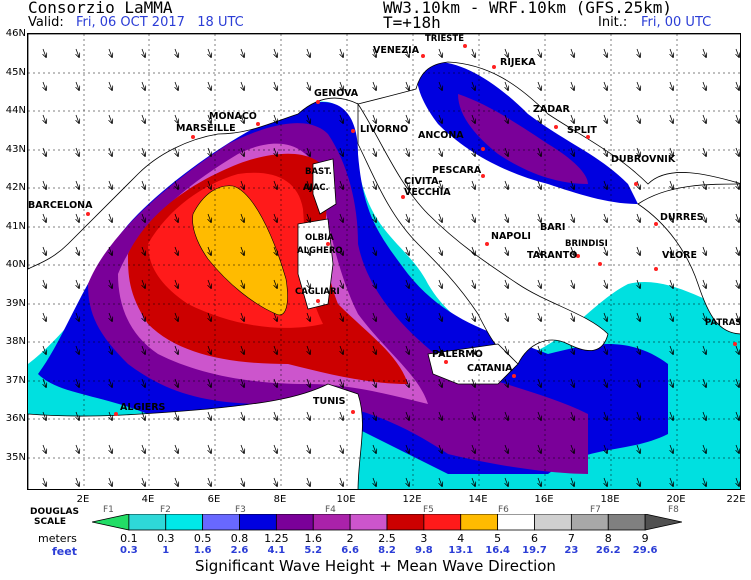 This screenshot has height=580, width=751. What do you see at coordinates (503, 510) in the screenshot?
I see `douglas-class: F6` at bounding box center [503, 510].